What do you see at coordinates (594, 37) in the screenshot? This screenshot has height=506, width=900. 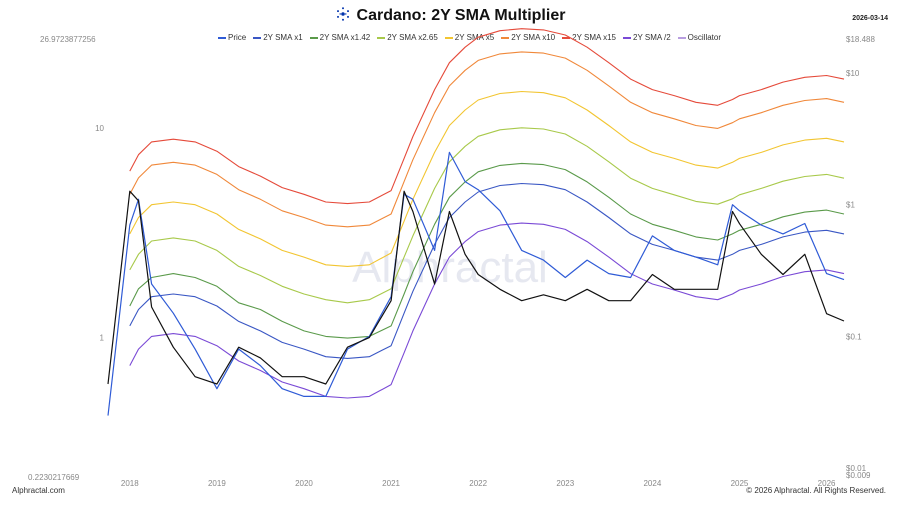 I see `legend-label: 2Y SMA x15` at bounding box center [594, 37].